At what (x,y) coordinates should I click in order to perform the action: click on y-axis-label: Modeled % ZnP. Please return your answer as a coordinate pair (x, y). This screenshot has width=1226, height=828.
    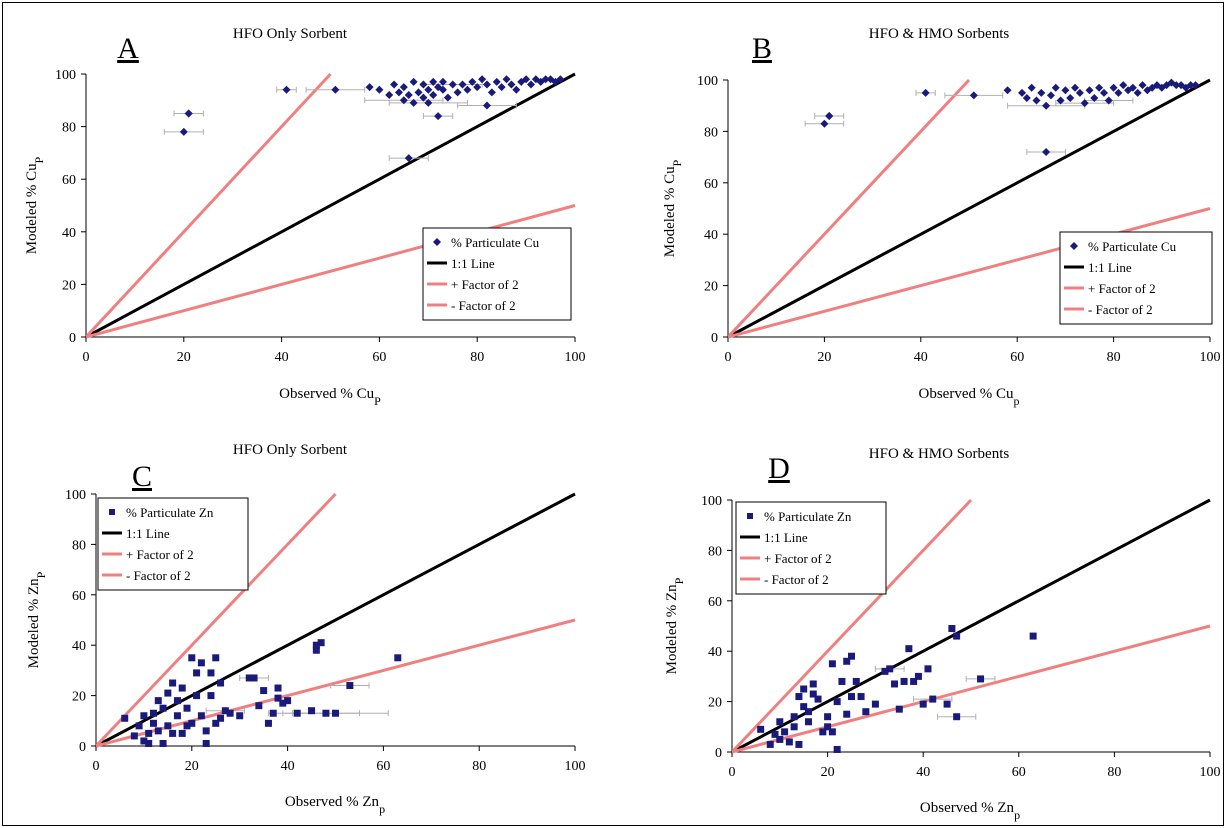
    Looking at the image, I should click on (37, 619).